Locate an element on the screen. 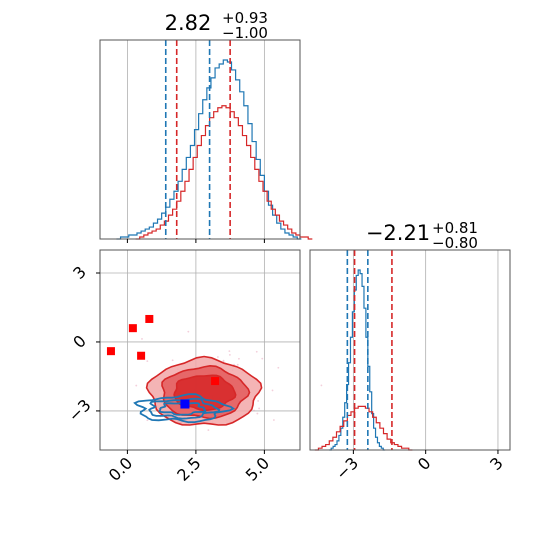 The width and height of the screenshot is (550, 550). contour-tick-marks is located at coordinates (180, 363).